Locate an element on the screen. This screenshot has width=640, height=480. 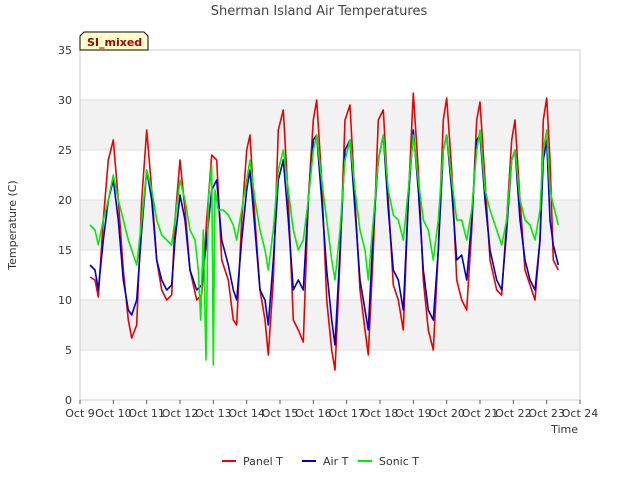
y-tick-label: 0 is located at coordinates (68, 400).